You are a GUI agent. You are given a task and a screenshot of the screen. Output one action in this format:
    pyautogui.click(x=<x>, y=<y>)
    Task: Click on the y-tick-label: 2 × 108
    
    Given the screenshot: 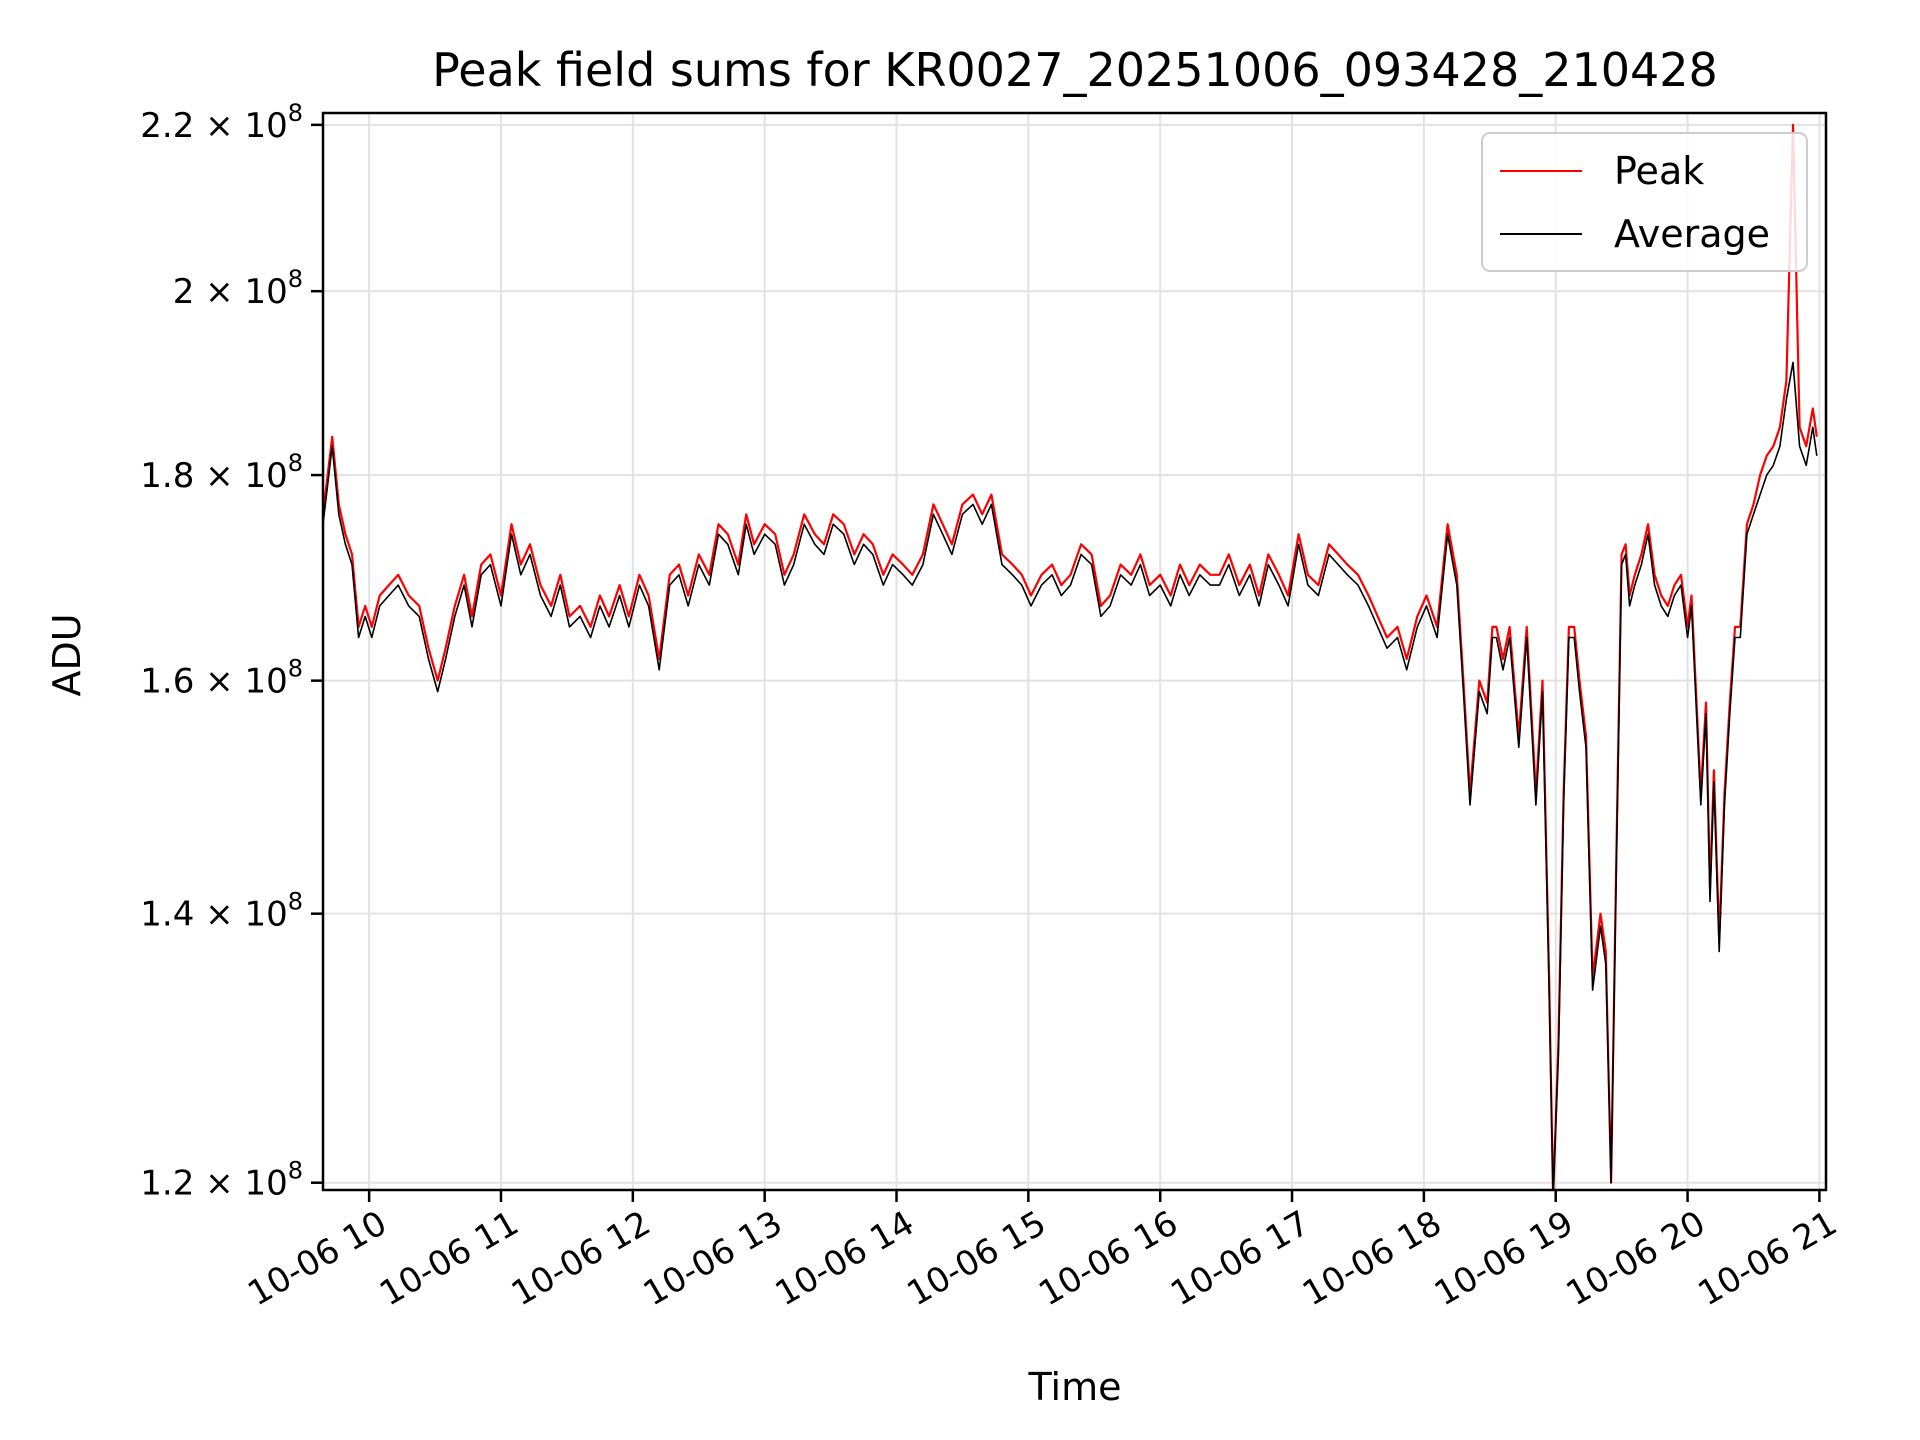 What is the action you would take?
    pyautogui.click(x=238, y=288)
    